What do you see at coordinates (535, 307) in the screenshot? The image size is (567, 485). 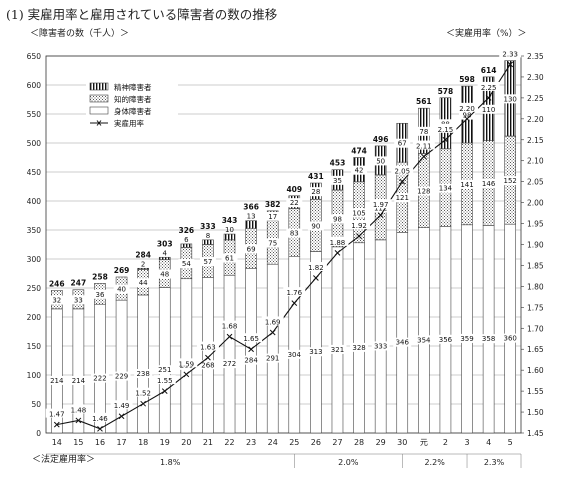 I see `right-tick-label: 1.75` at bounding box center [535, 307].